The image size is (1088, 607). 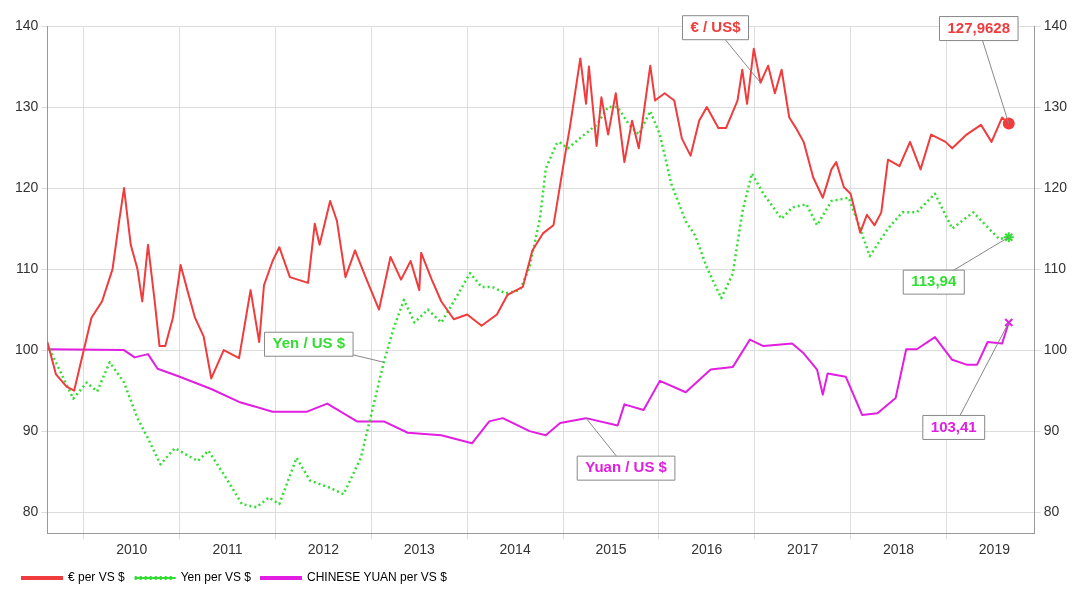 What do you see at coordinates (803, 549) in the screenshot?
I see `x-tick-label: 2017` at bounding box center [803, 549].